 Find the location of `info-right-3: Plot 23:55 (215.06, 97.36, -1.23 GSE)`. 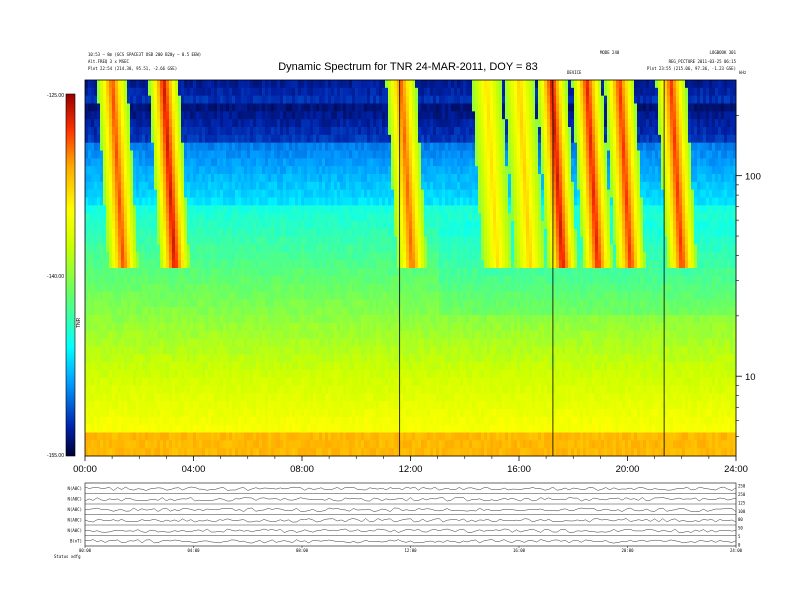

info-right-3: Plot 23:55 (215.06, 97.36, -1.23 GSE) is located at coordinates (691, 68).